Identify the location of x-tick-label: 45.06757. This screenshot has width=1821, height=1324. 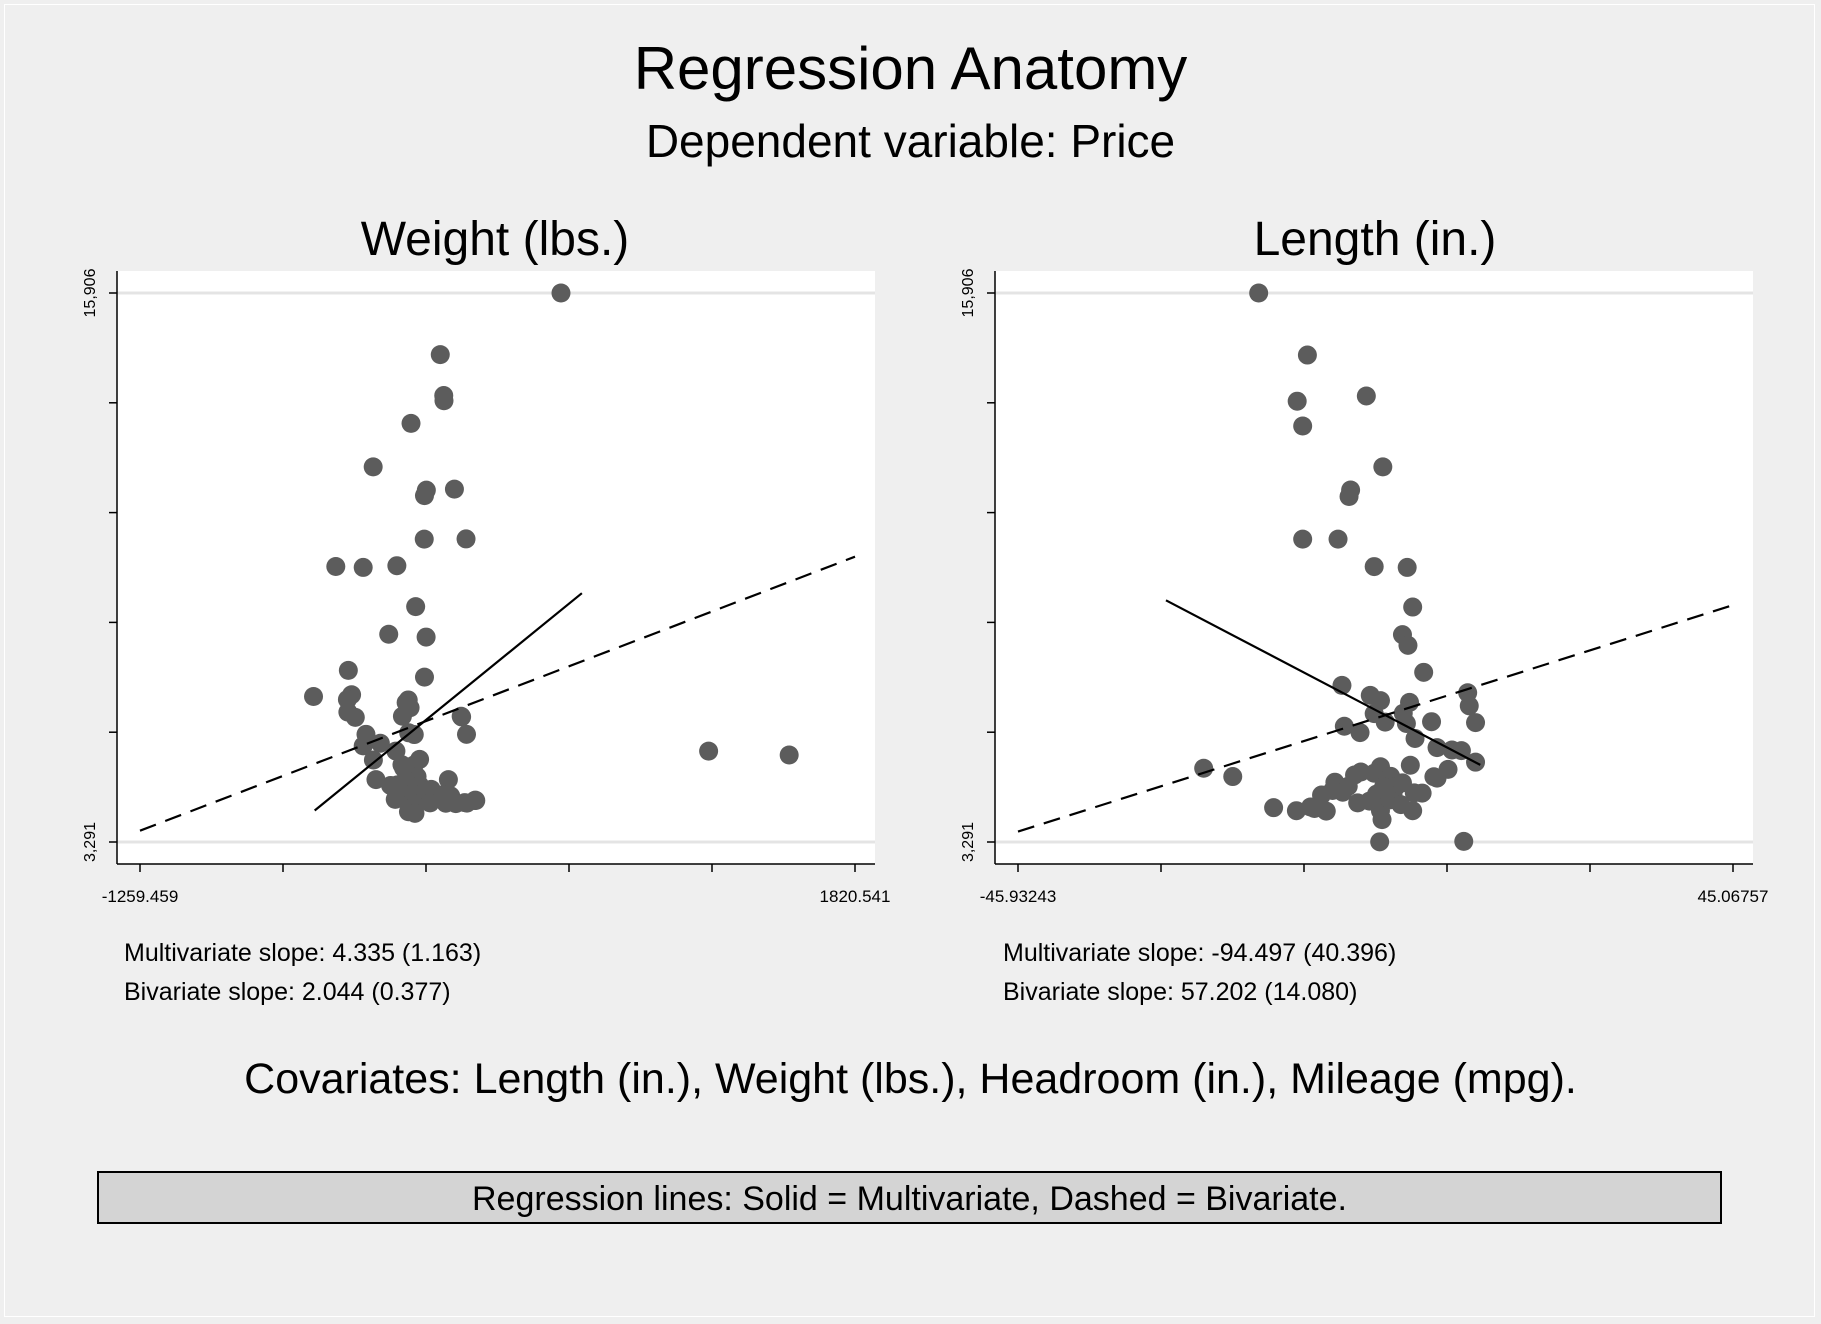
(1733, 896).